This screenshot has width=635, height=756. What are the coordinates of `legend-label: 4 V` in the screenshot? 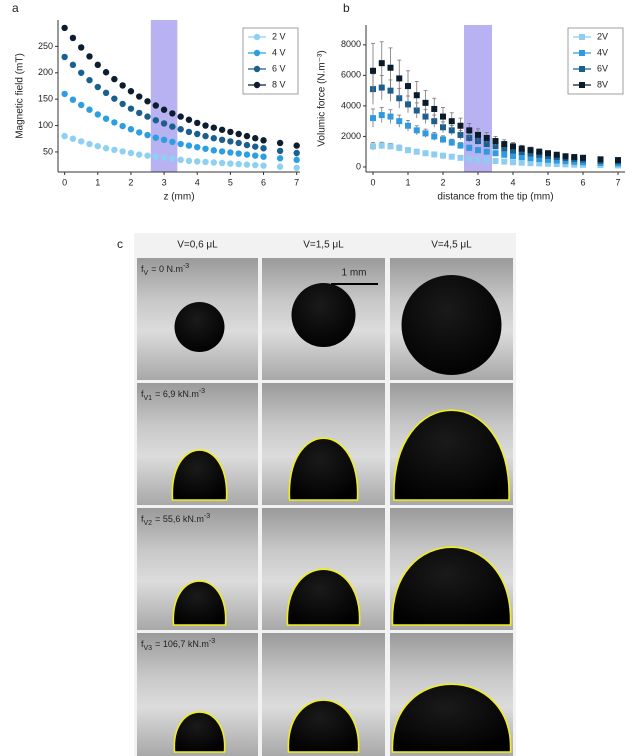 It's located at (279, 52).